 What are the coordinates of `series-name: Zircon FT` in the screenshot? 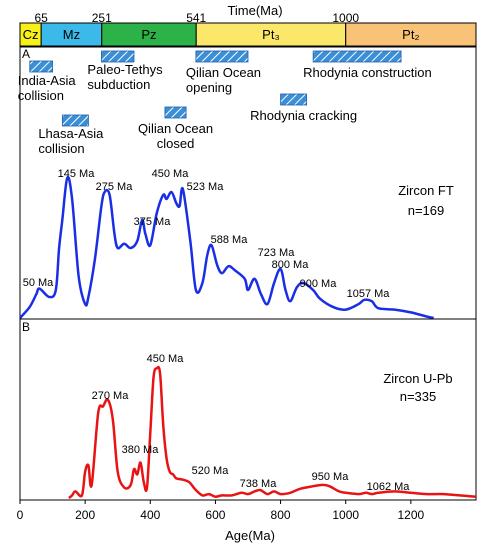 It's located at (426, 190).